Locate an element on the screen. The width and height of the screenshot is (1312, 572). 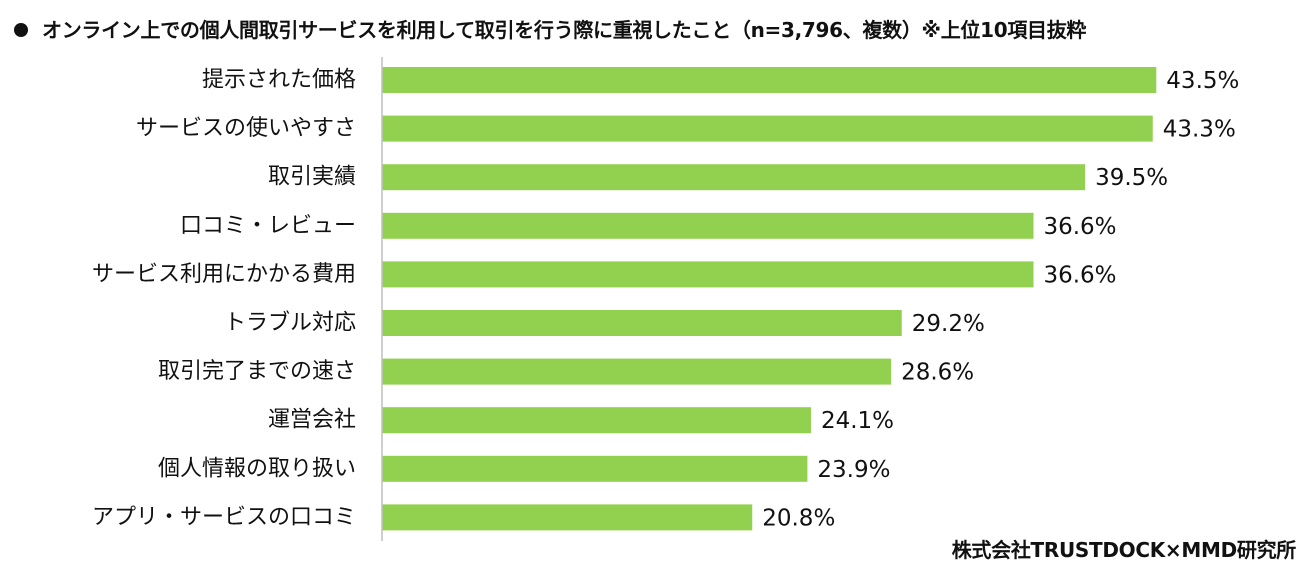
value-label: 39.5% is located at coordinates (1131, 178).